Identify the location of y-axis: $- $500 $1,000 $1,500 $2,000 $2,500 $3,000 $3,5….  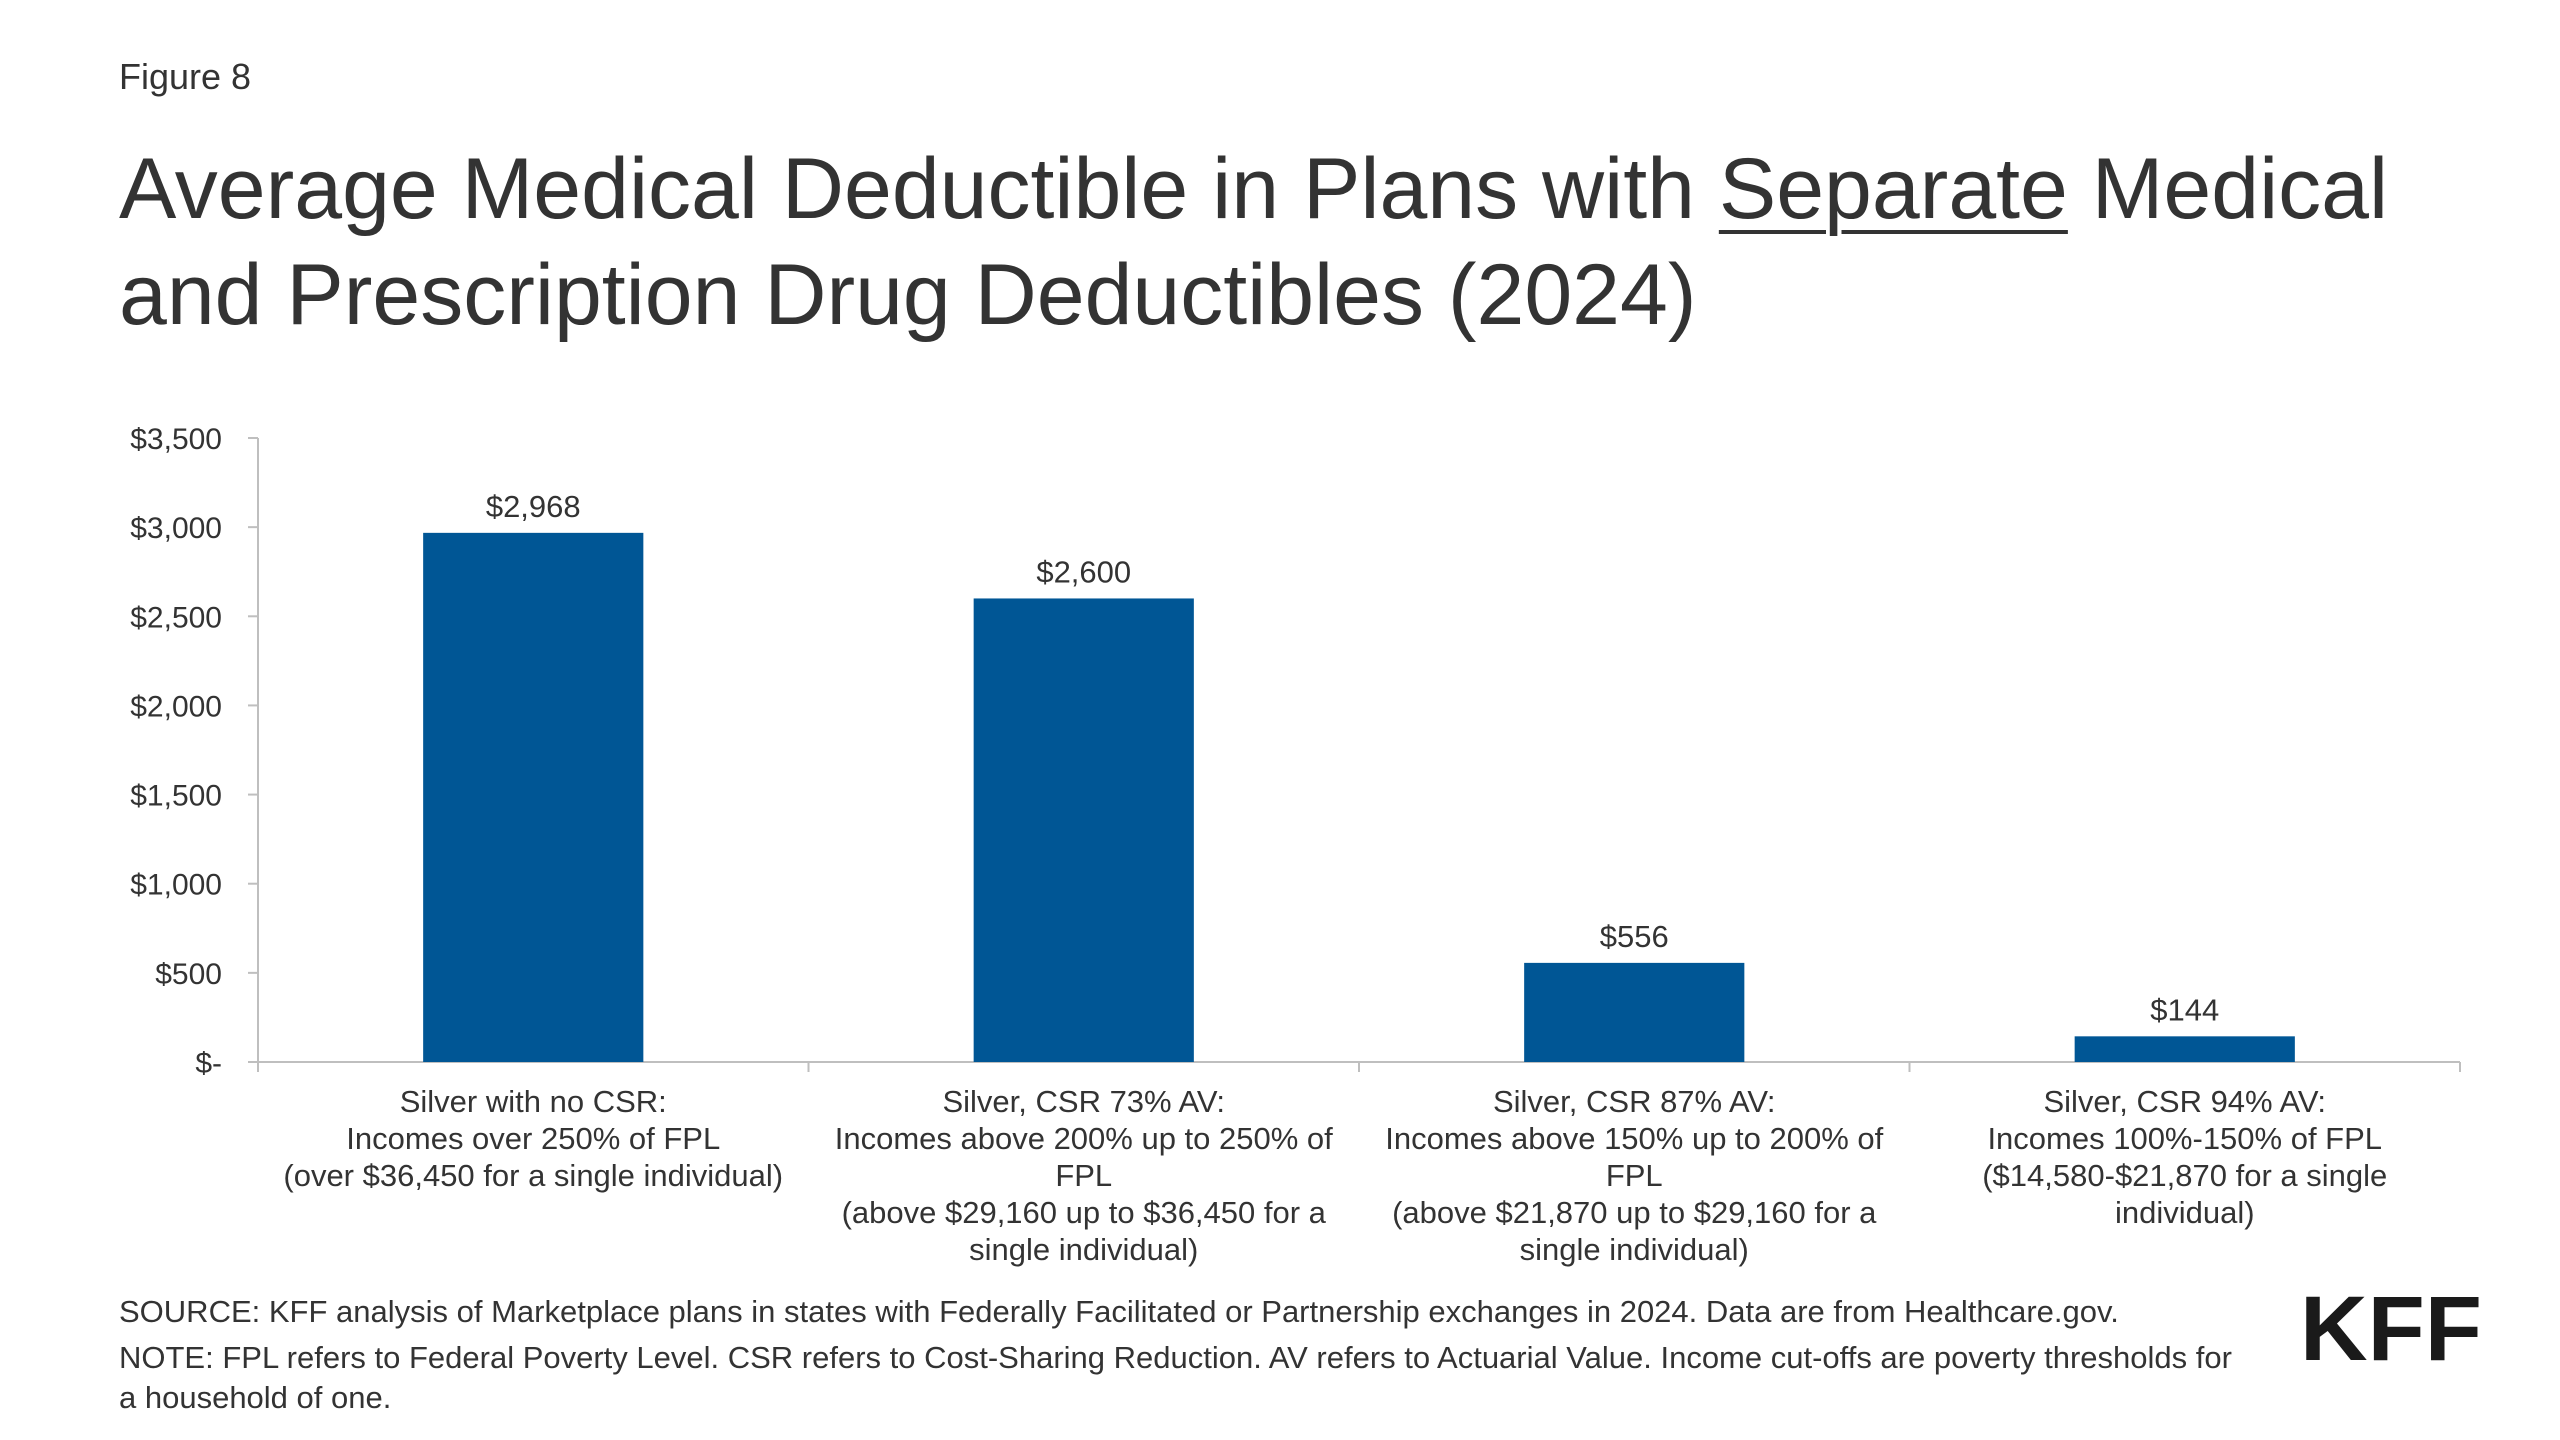
(194, 751).